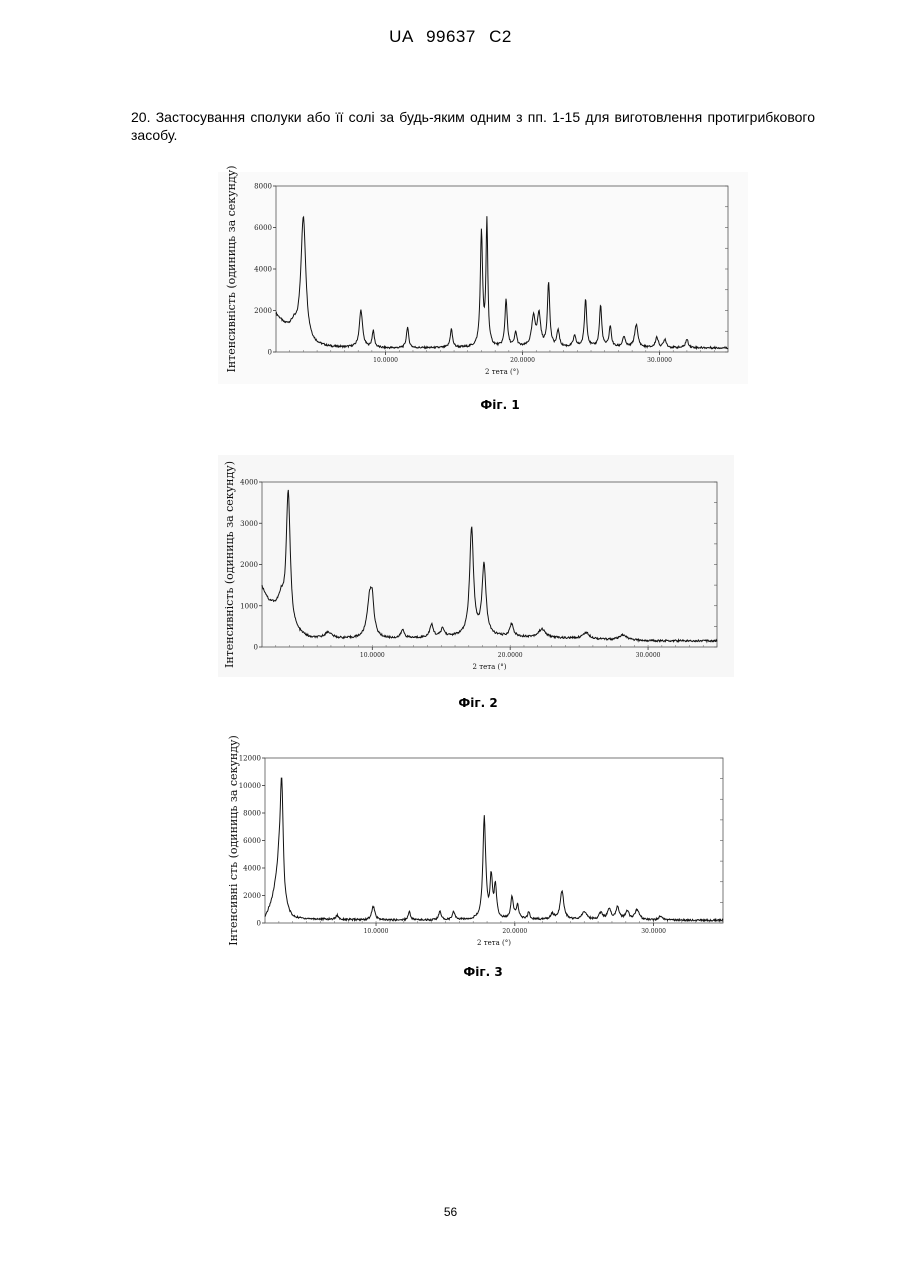 This screenshot has height=1273, width=901. I want to click on page-number: 56, so click(450, 1212).